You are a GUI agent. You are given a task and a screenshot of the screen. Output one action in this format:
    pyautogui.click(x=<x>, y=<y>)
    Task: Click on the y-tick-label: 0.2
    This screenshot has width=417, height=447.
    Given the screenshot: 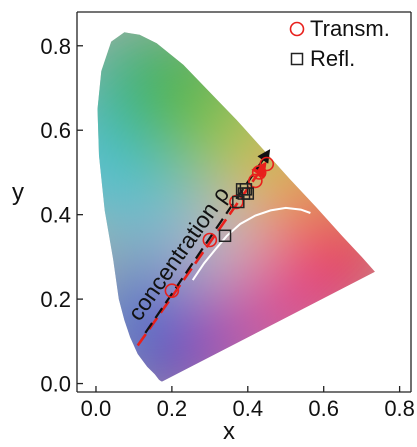 What is the action you would take?
    pyautogui.click(x=55, y=299)
    